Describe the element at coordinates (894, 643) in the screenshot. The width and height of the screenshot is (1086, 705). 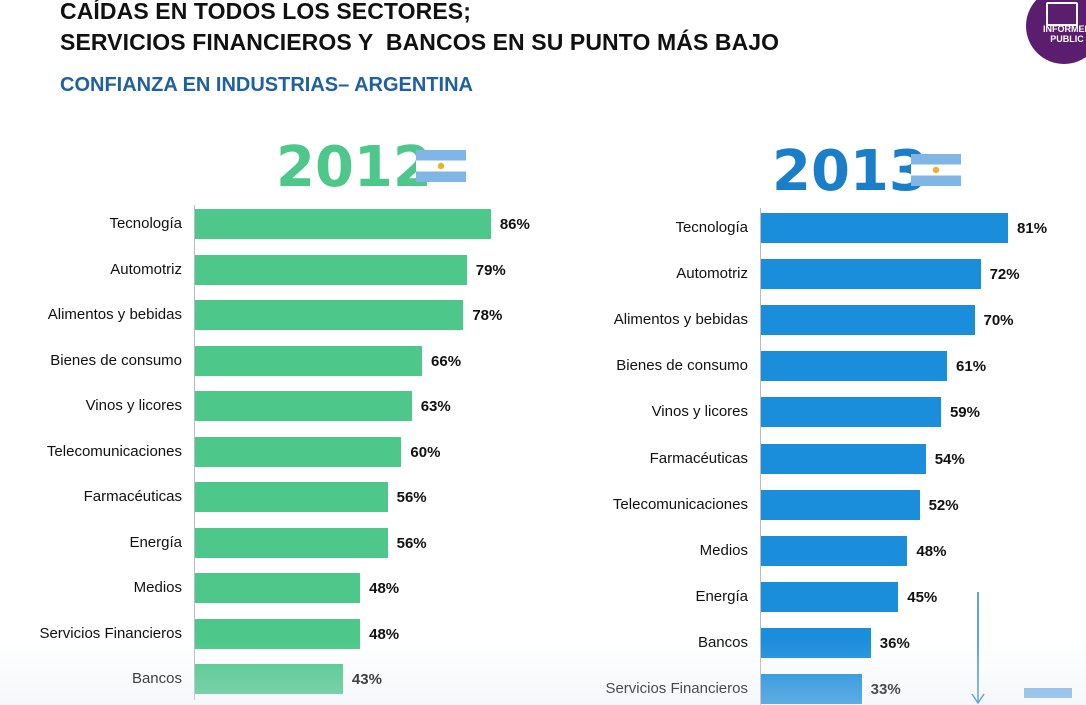
I see `chart-2013-value-label: 36%` at that location.